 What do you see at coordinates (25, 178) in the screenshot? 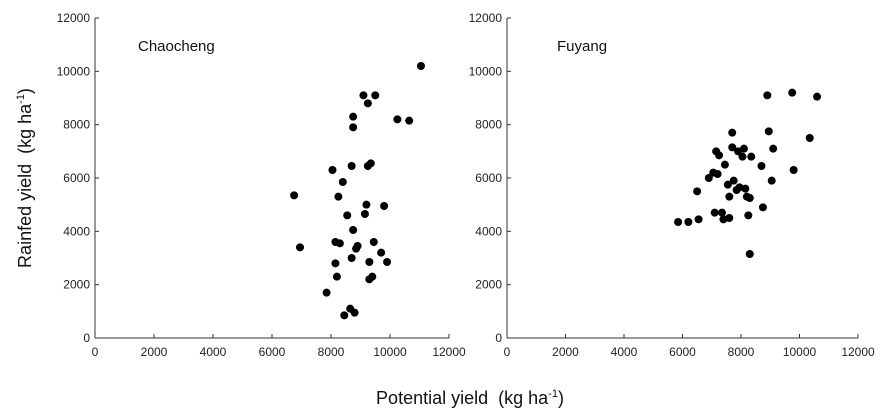
I see `y-axis-title: Rainfed yield (kg ha-1)` at bounding box center [25, 178].